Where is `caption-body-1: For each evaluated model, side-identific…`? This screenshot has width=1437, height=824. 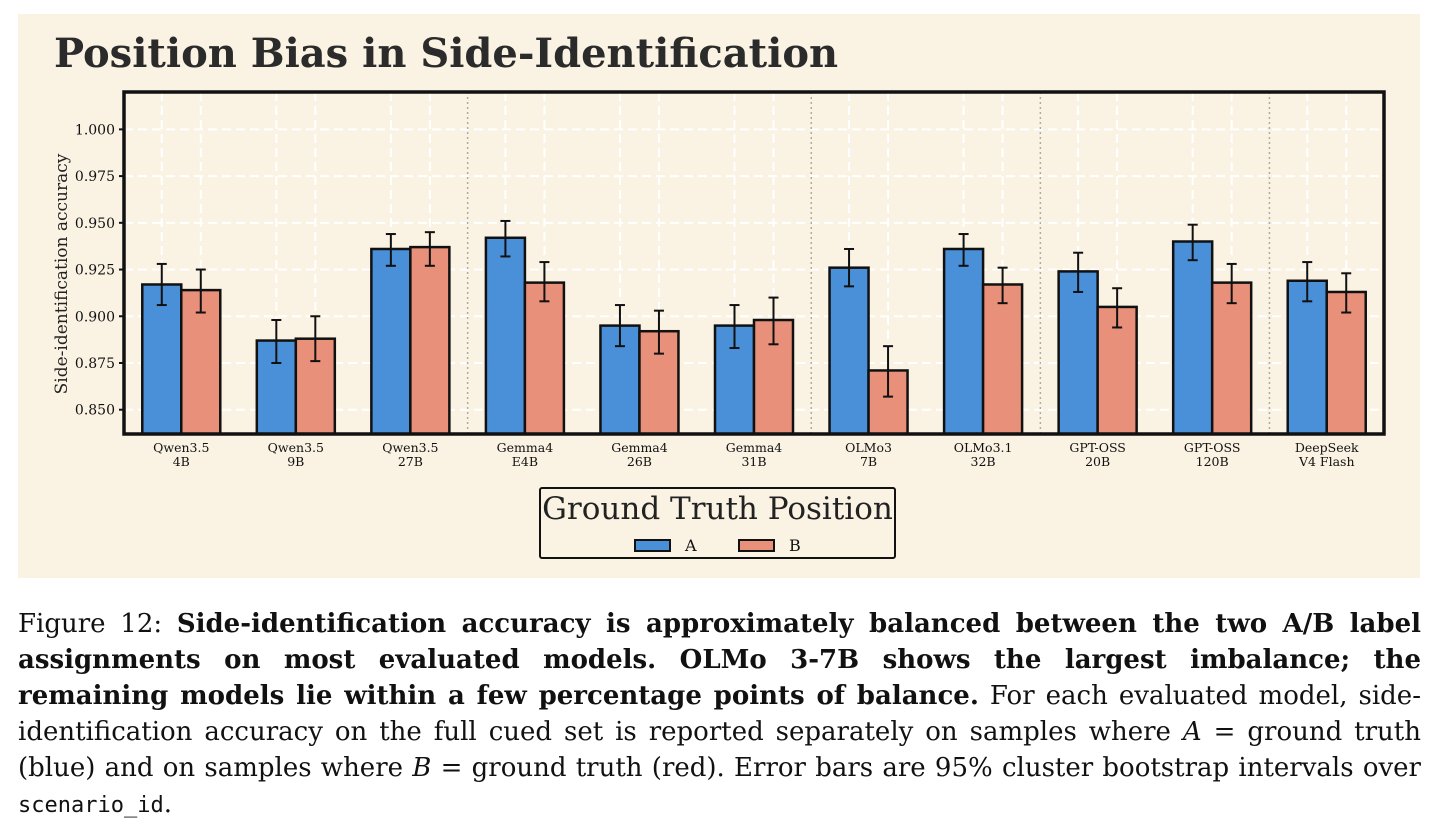
caption-body-1: For each evaluated model, side-identific… is located at coordinates (719, 714).